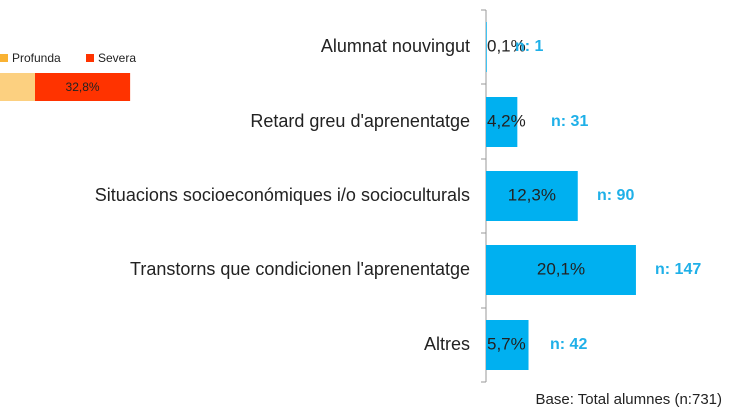 This screenshot has width=732, height=415. I want to click on bar-segment, so click(83, 87).